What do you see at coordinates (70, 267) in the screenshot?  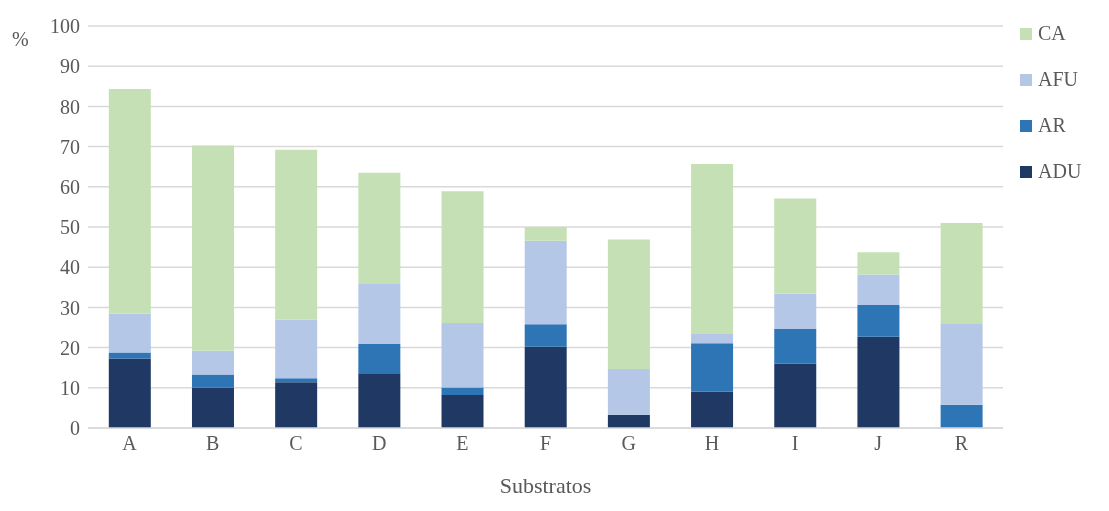 I see `y-tick-label: 40` at bounding box center [70, 267].